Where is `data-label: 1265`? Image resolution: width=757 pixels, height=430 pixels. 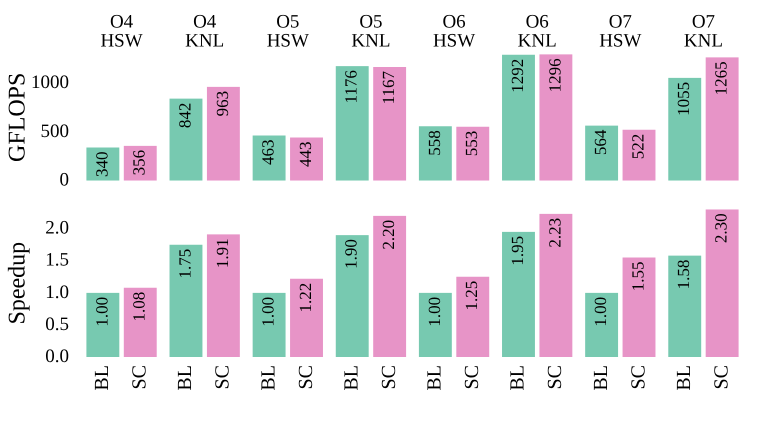 data-label: 1265 is located at coordinates (721, 78).